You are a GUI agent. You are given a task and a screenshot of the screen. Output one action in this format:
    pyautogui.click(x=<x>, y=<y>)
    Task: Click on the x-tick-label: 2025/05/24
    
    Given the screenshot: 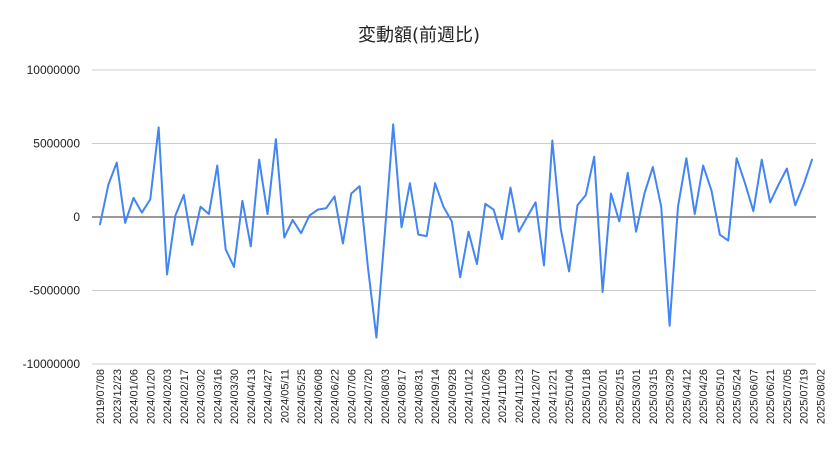 What is the action you would take?
    pyautogui.click(x=738, y=396)
    